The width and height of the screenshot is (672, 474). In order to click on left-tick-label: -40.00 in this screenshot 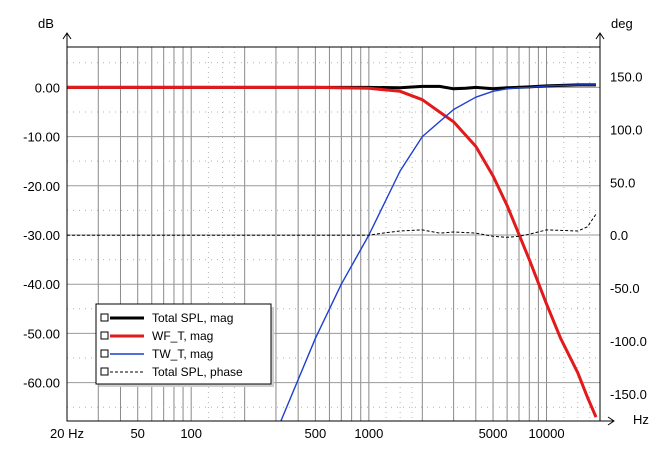, I will do `click(41, 284)`.